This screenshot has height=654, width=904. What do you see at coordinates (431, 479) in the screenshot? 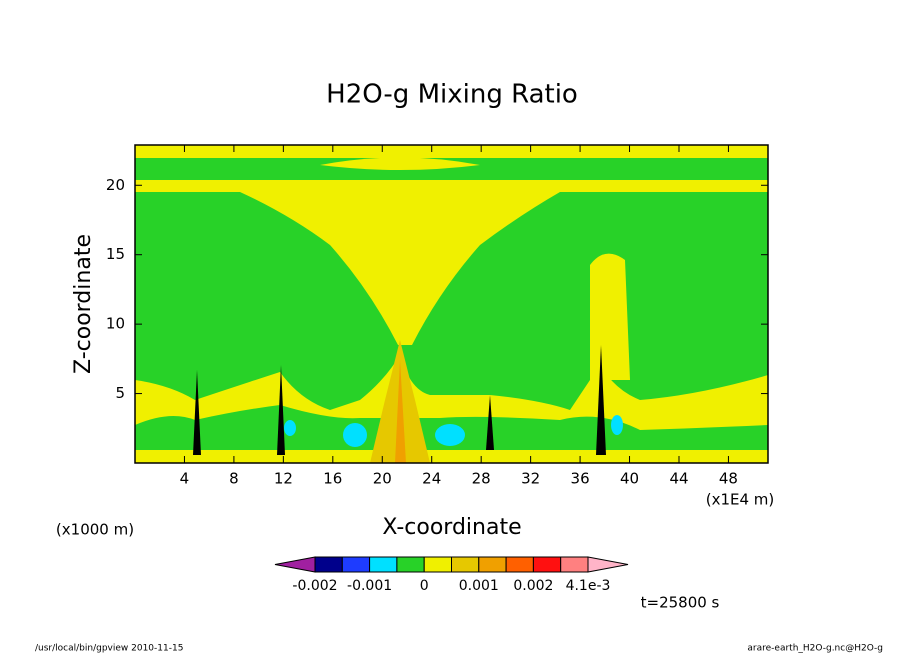
I see `x-tick-label: 24` at bounding box center [431, 479].